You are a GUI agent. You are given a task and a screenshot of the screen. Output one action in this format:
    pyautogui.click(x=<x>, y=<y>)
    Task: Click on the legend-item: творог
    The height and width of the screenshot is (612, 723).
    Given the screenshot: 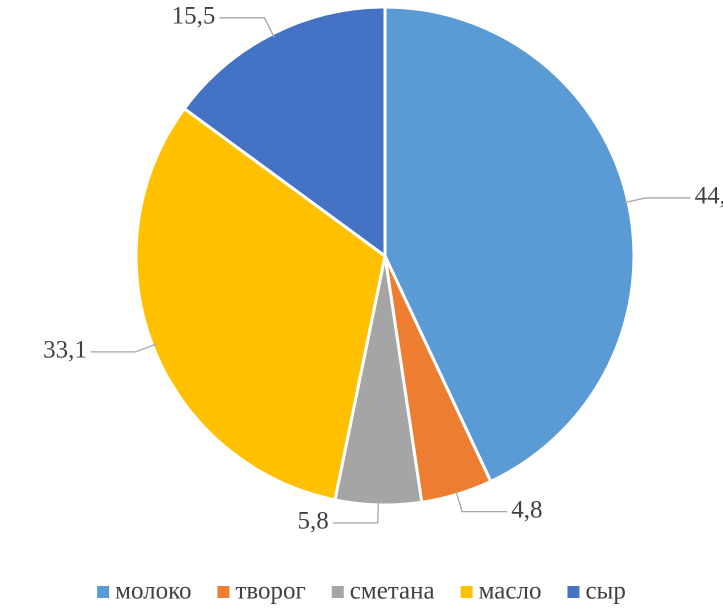 What is the action you would take?
    pyautogui.click(x=261, y=591)
    